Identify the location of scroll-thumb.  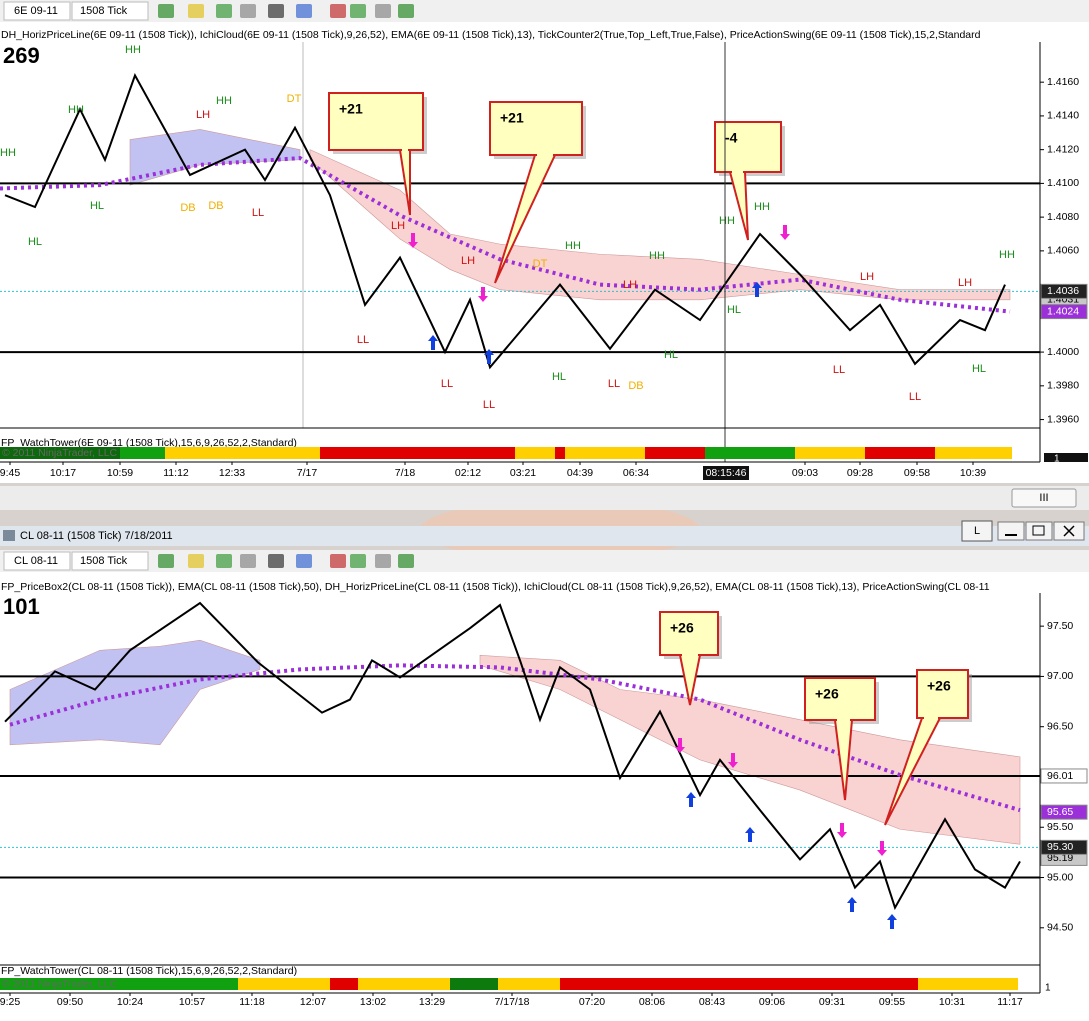
(1044, 498).